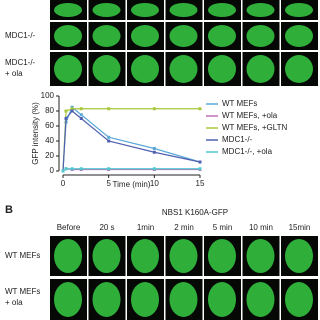 The image size is (320, 320). Describe the element at coordinates (300, 227) in the screenshot. I see `column-label: 15min` at that location.